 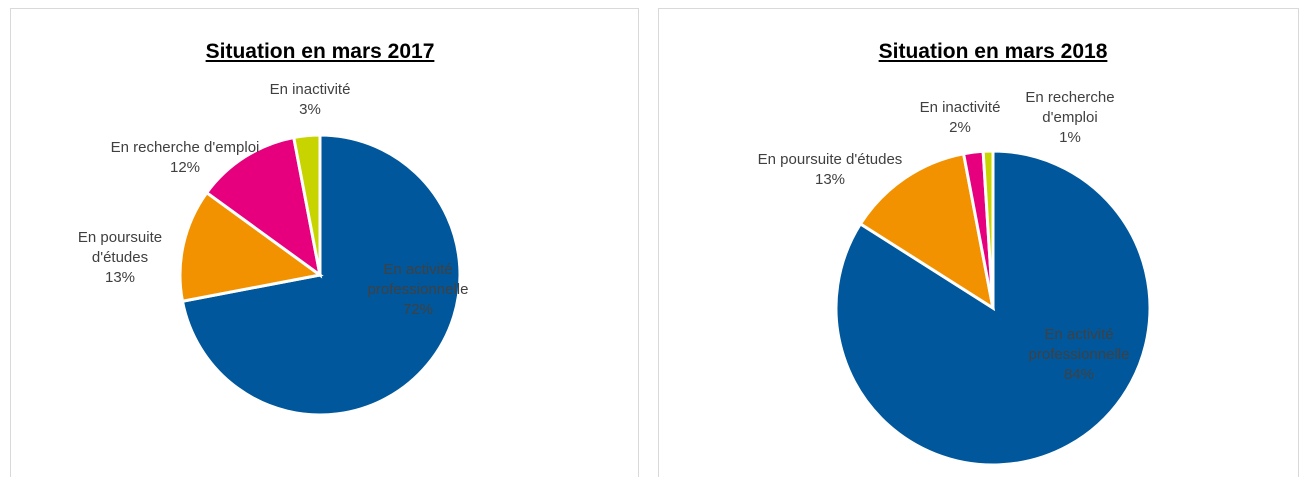 What do you see at coordinates (1079, 374) in the screenshot?
I see `value-label: 84%` at bounding box center [1079, 374].